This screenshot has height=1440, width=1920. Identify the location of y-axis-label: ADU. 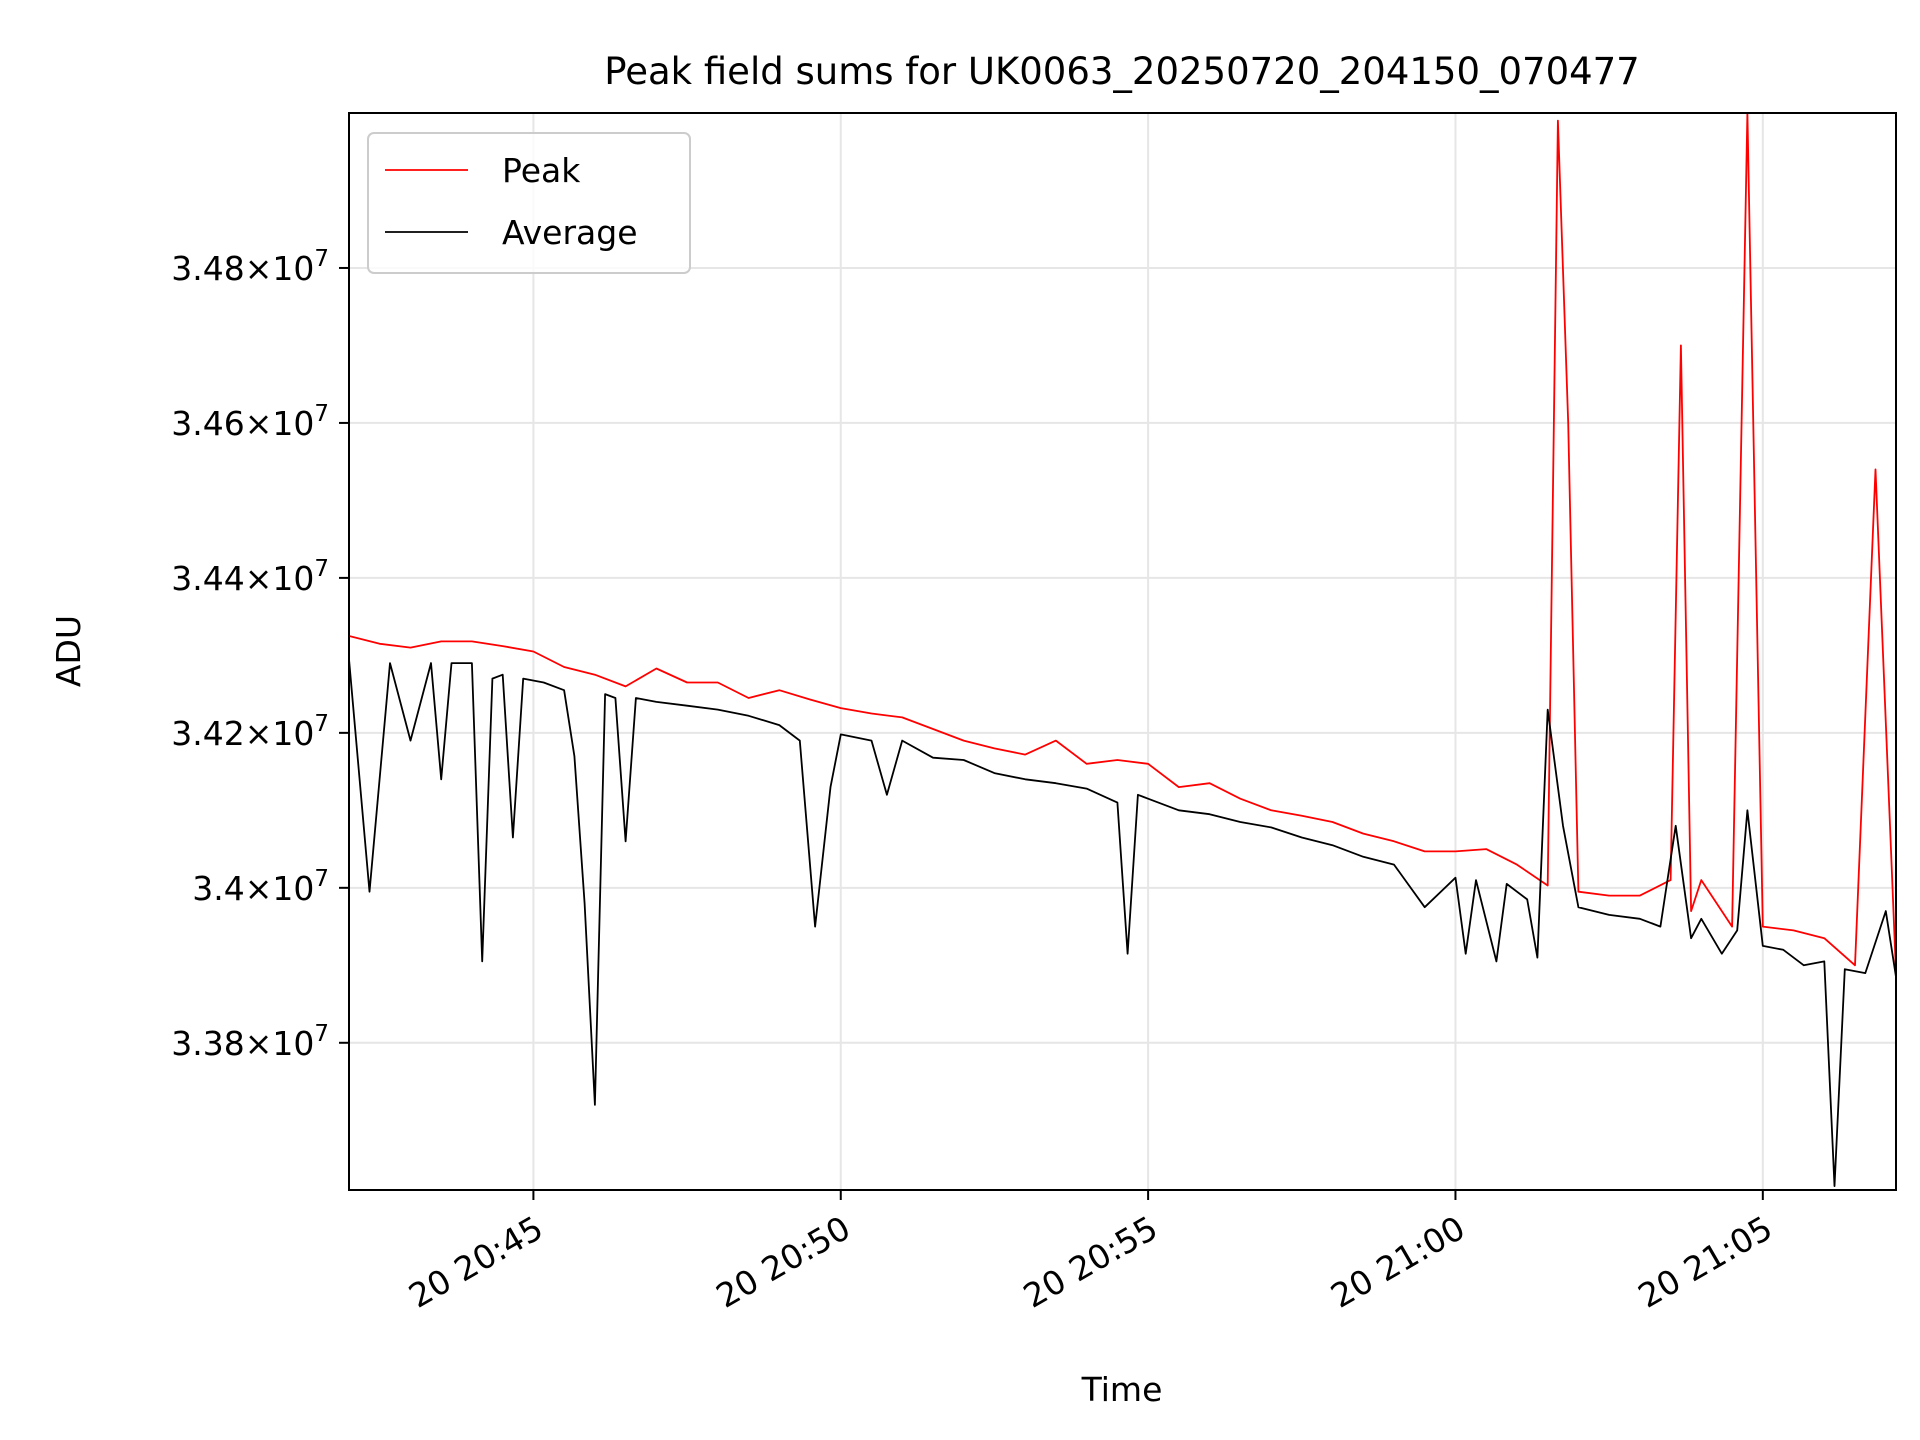
(68, 651).